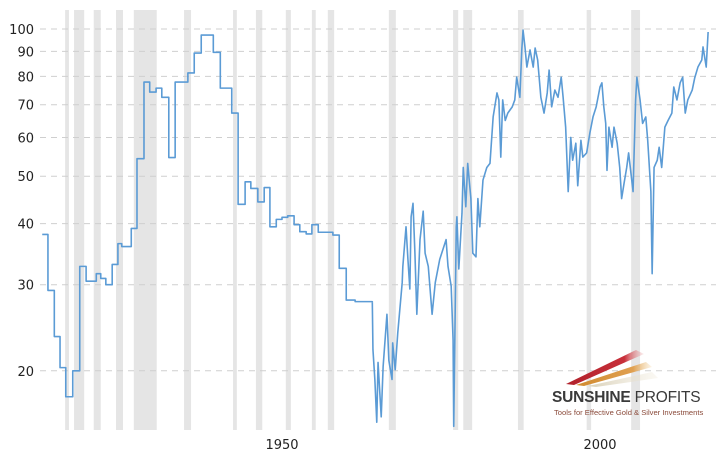 The width and height of the screenshot is (720, 455). I want to click on y-tick-label: 40, so click(25, 225).